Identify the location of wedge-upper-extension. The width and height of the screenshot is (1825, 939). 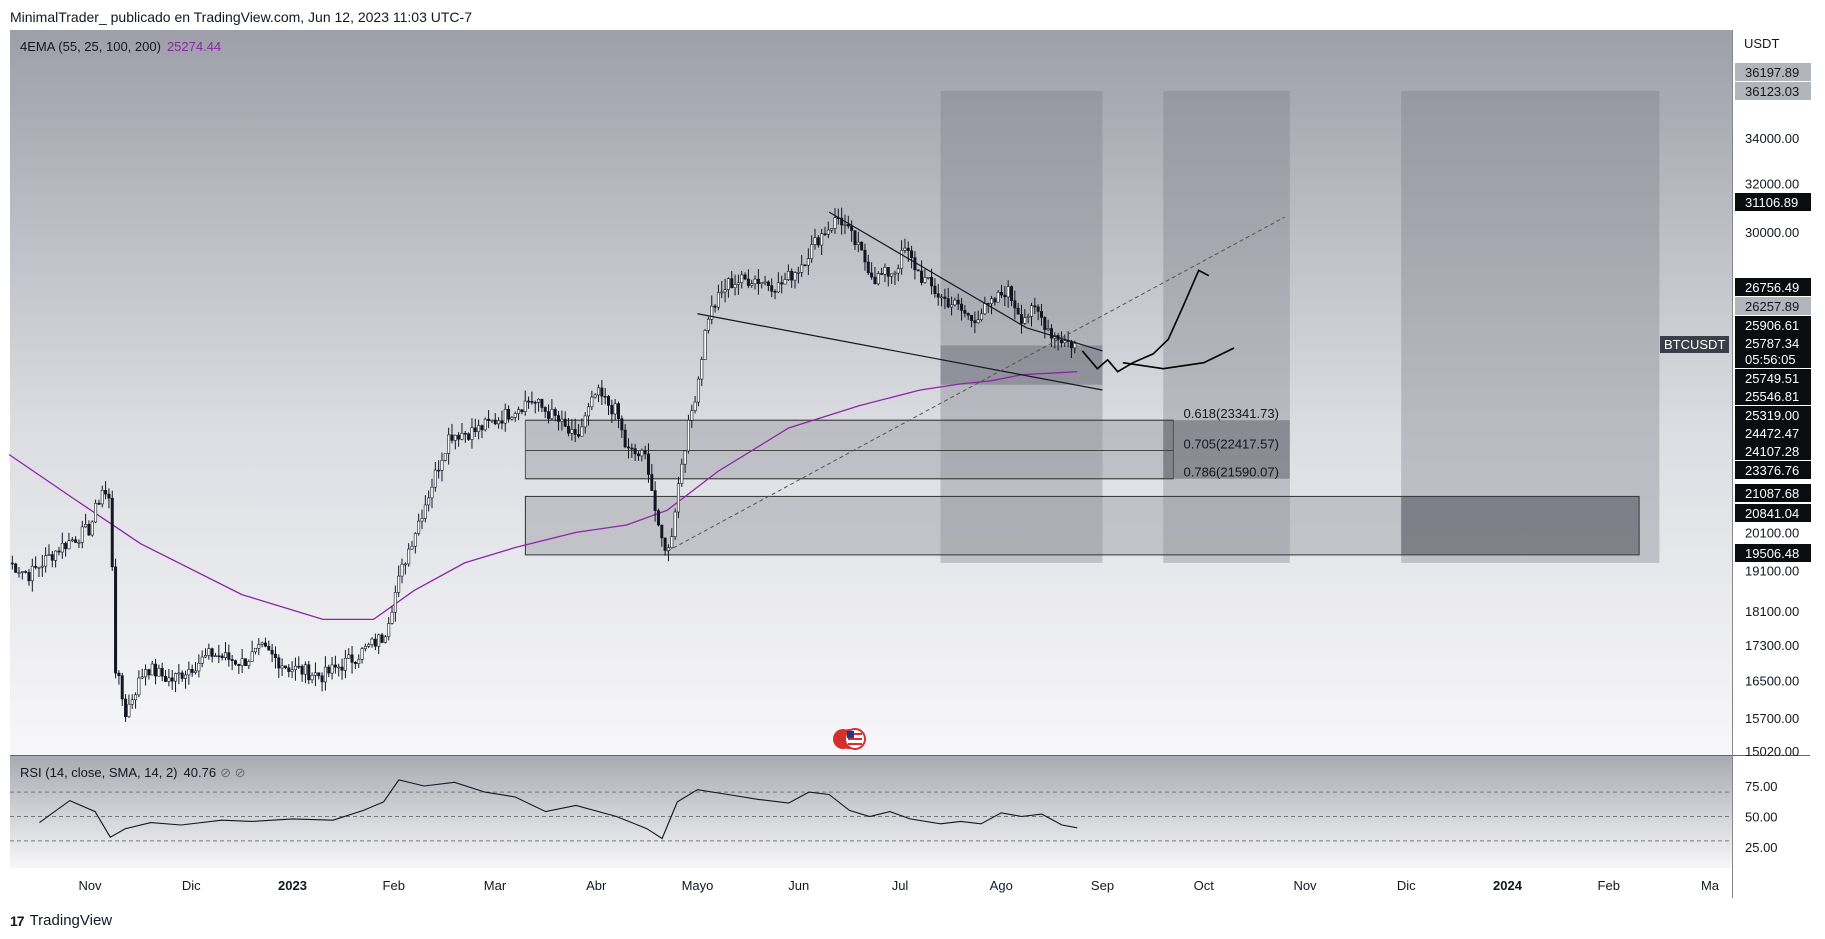
(1064, 339).